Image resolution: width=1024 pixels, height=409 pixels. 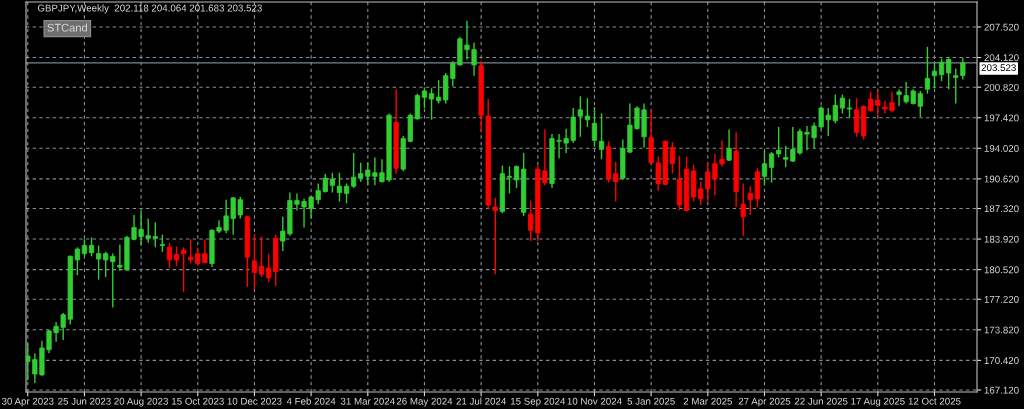 What do you see at coordinates (878, 402) in the screenshot?
I see `x-tick-label: 17 Aug 2025` at bounding box center [878, 402].